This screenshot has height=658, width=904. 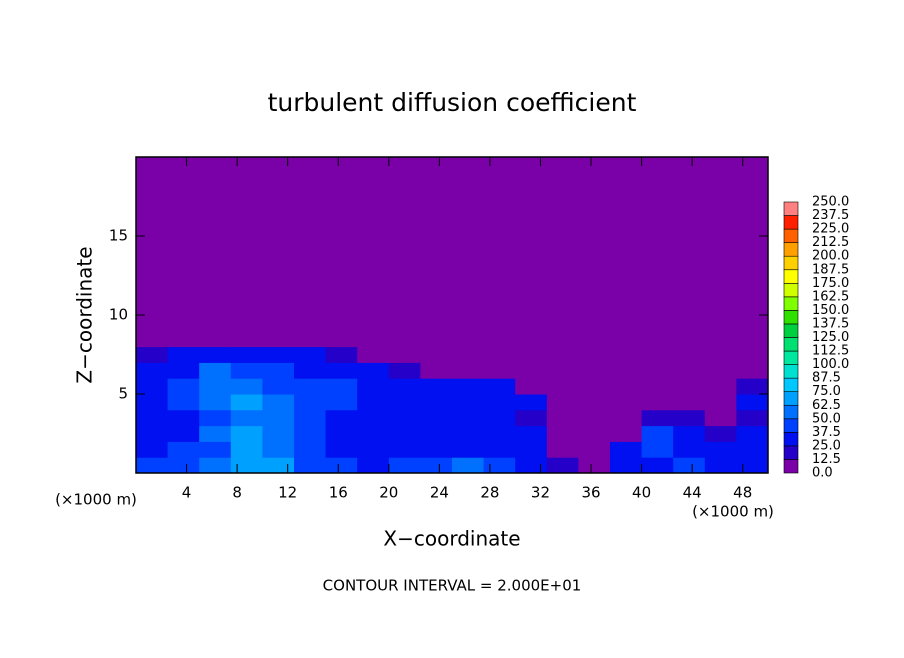 What do you see at coordinates (826, 418) in the screenshot?
I see `colorbar-label: 50.0` at bounding box center [826, 418].